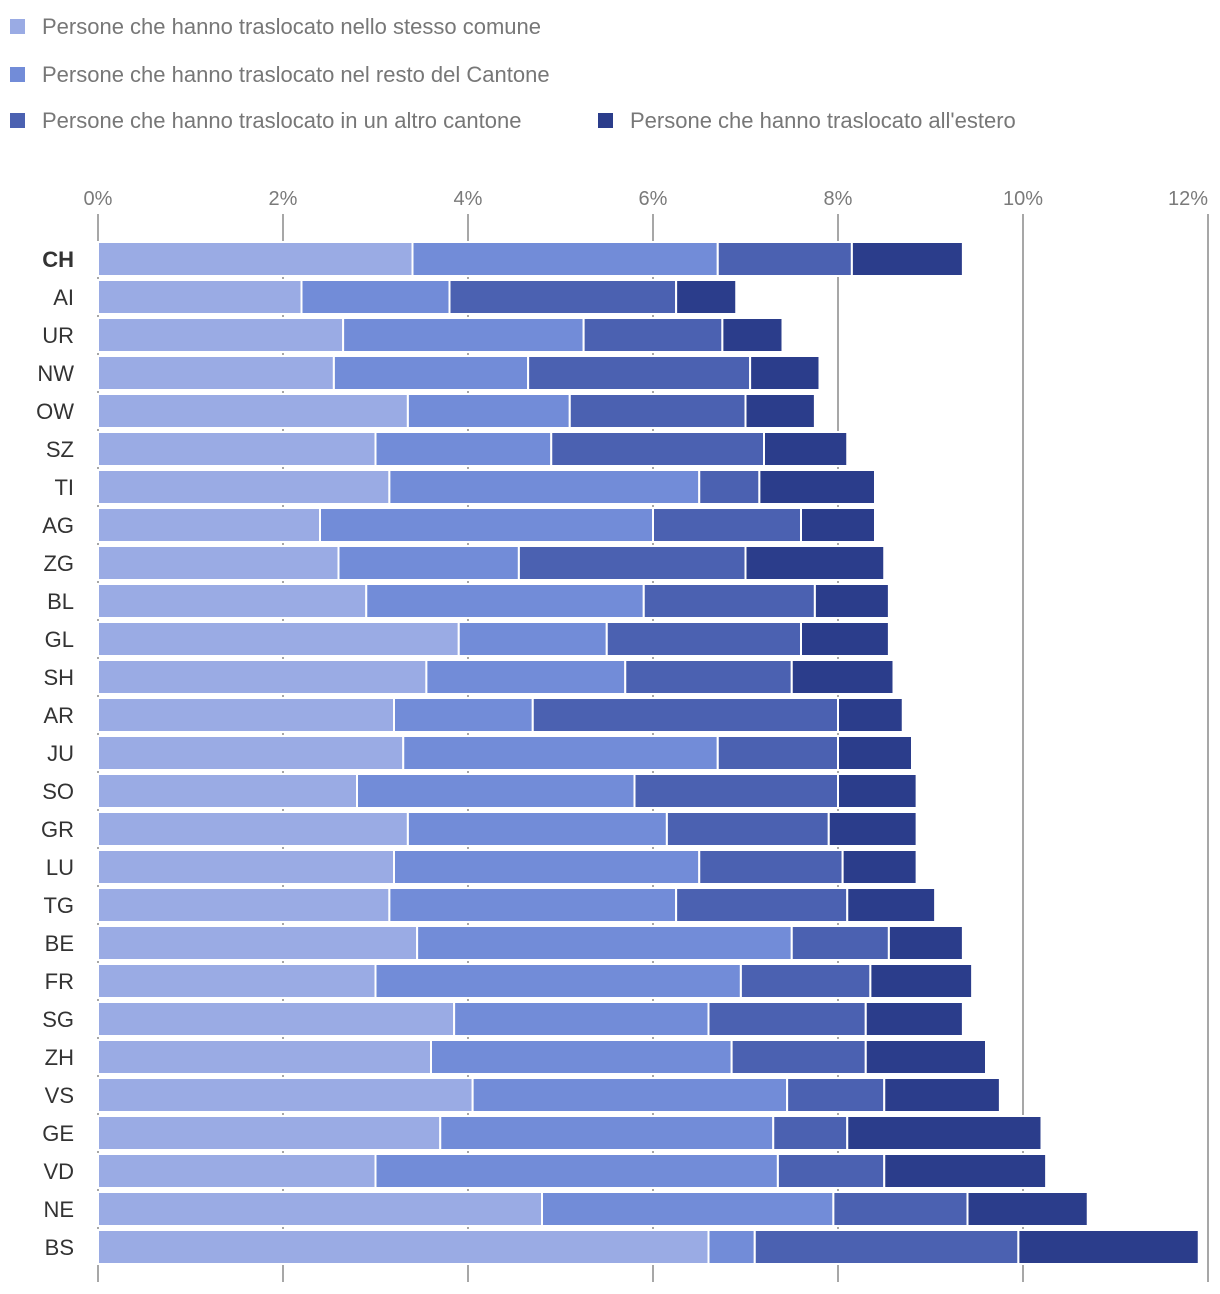 The height and width of the screenshot is (1294, 1220). Describe the element at coordinates (58, 791) in the screenshot. I see `category-label-SO: SO` at that location.